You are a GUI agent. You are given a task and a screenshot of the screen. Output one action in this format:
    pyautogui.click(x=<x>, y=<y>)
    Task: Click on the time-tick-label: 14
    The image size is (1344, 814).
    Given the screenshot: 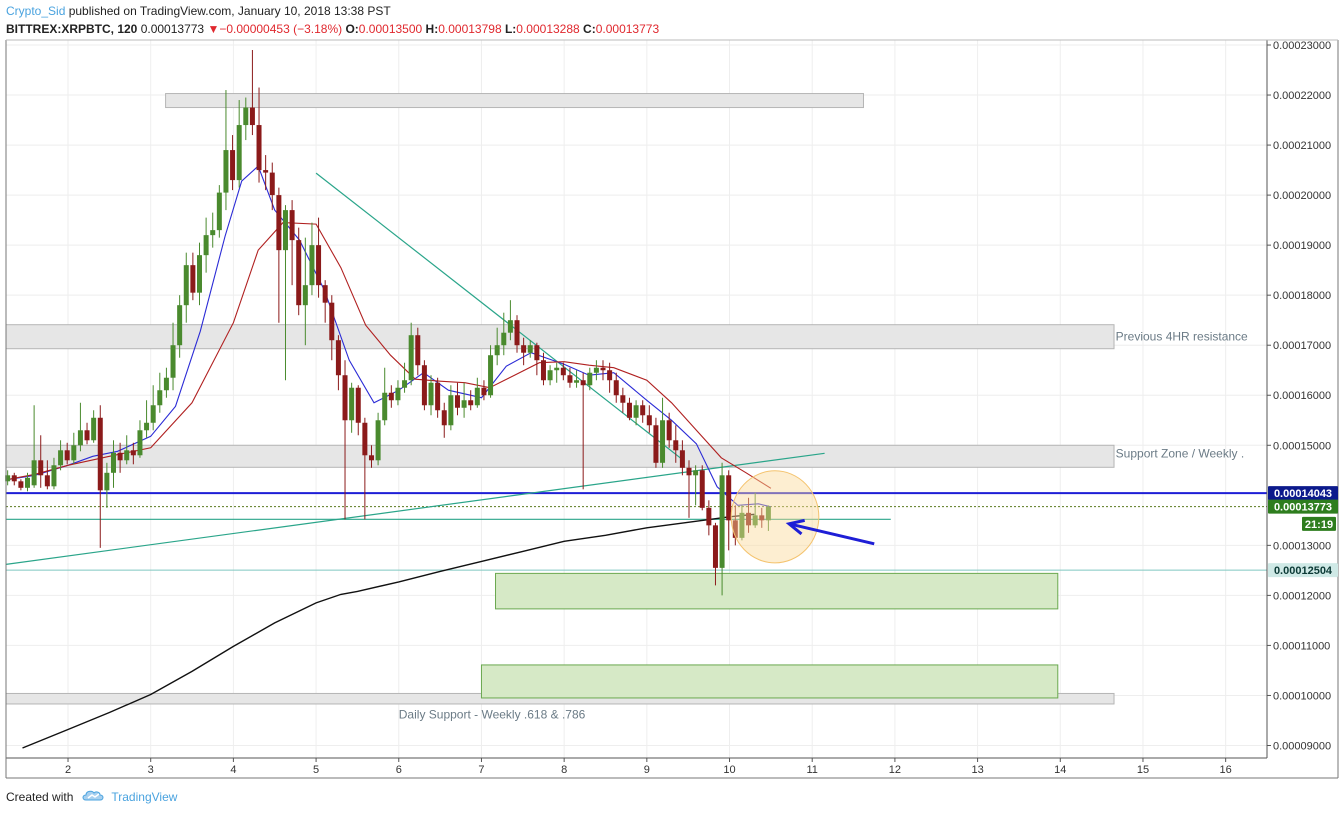 What is the action you would take?
    pyautogui.click(x=1060, y=770)
    